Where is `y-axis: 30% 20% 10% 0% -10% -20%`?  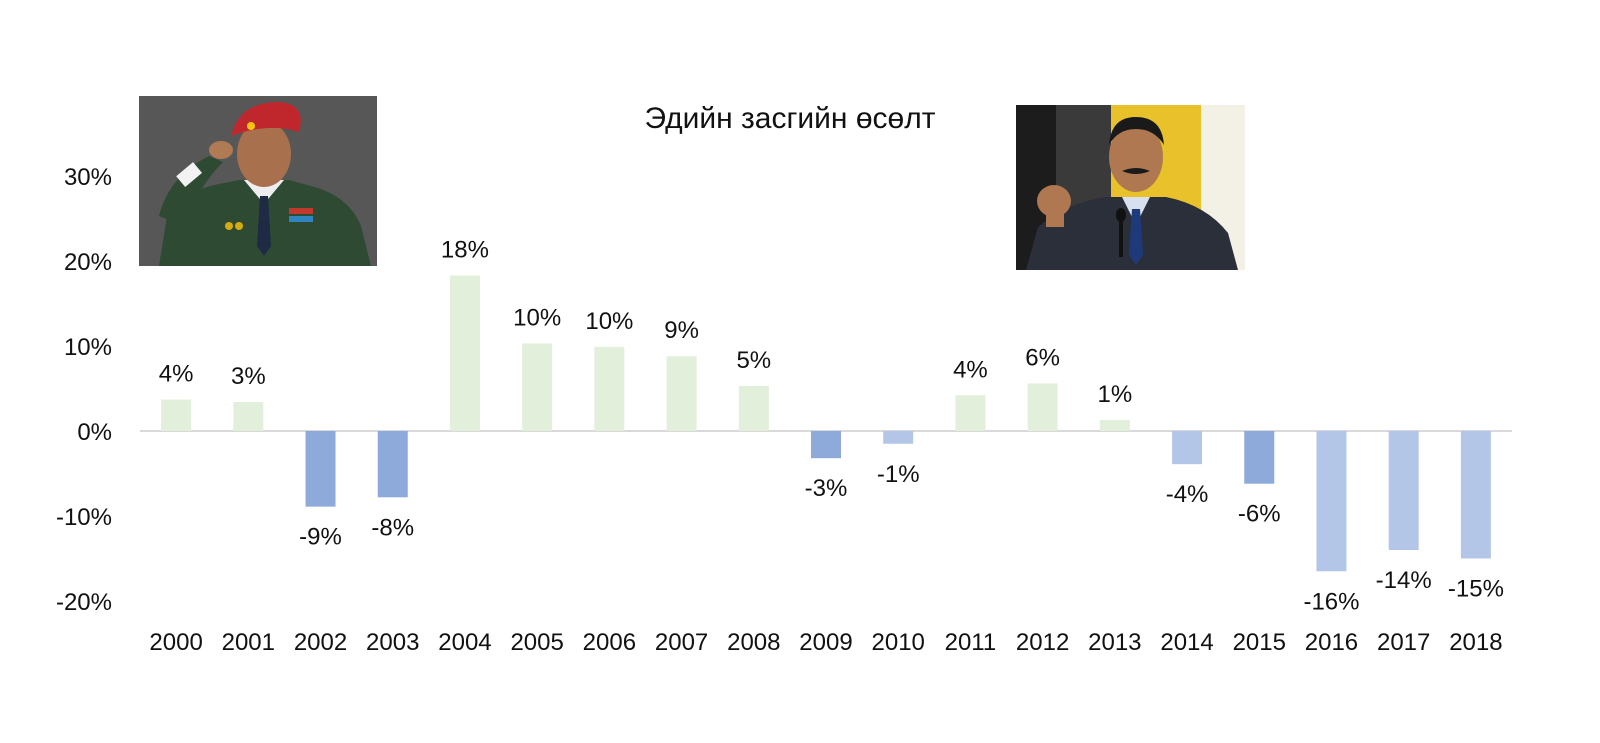
y-axis: 30% 20% 10% 0% -10% -20% is located at coordinates (84, 390).